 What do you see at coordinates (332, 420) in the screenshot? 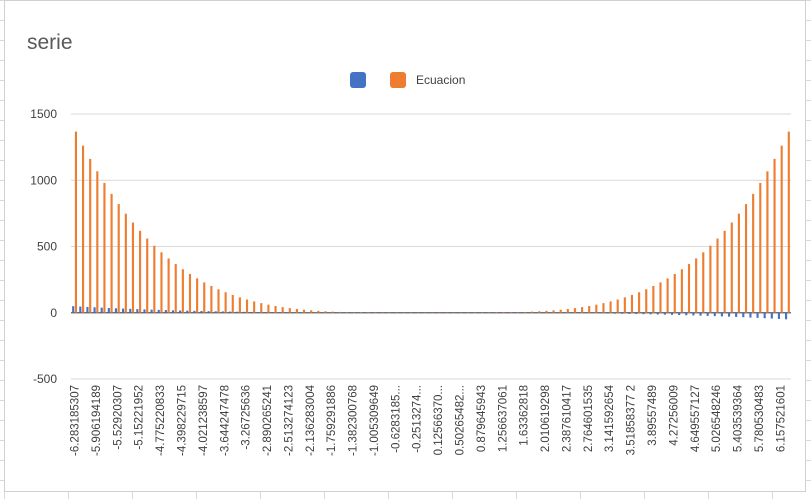
I see `x-tick-label: -1.759291886` at bounding box center [332, 420].